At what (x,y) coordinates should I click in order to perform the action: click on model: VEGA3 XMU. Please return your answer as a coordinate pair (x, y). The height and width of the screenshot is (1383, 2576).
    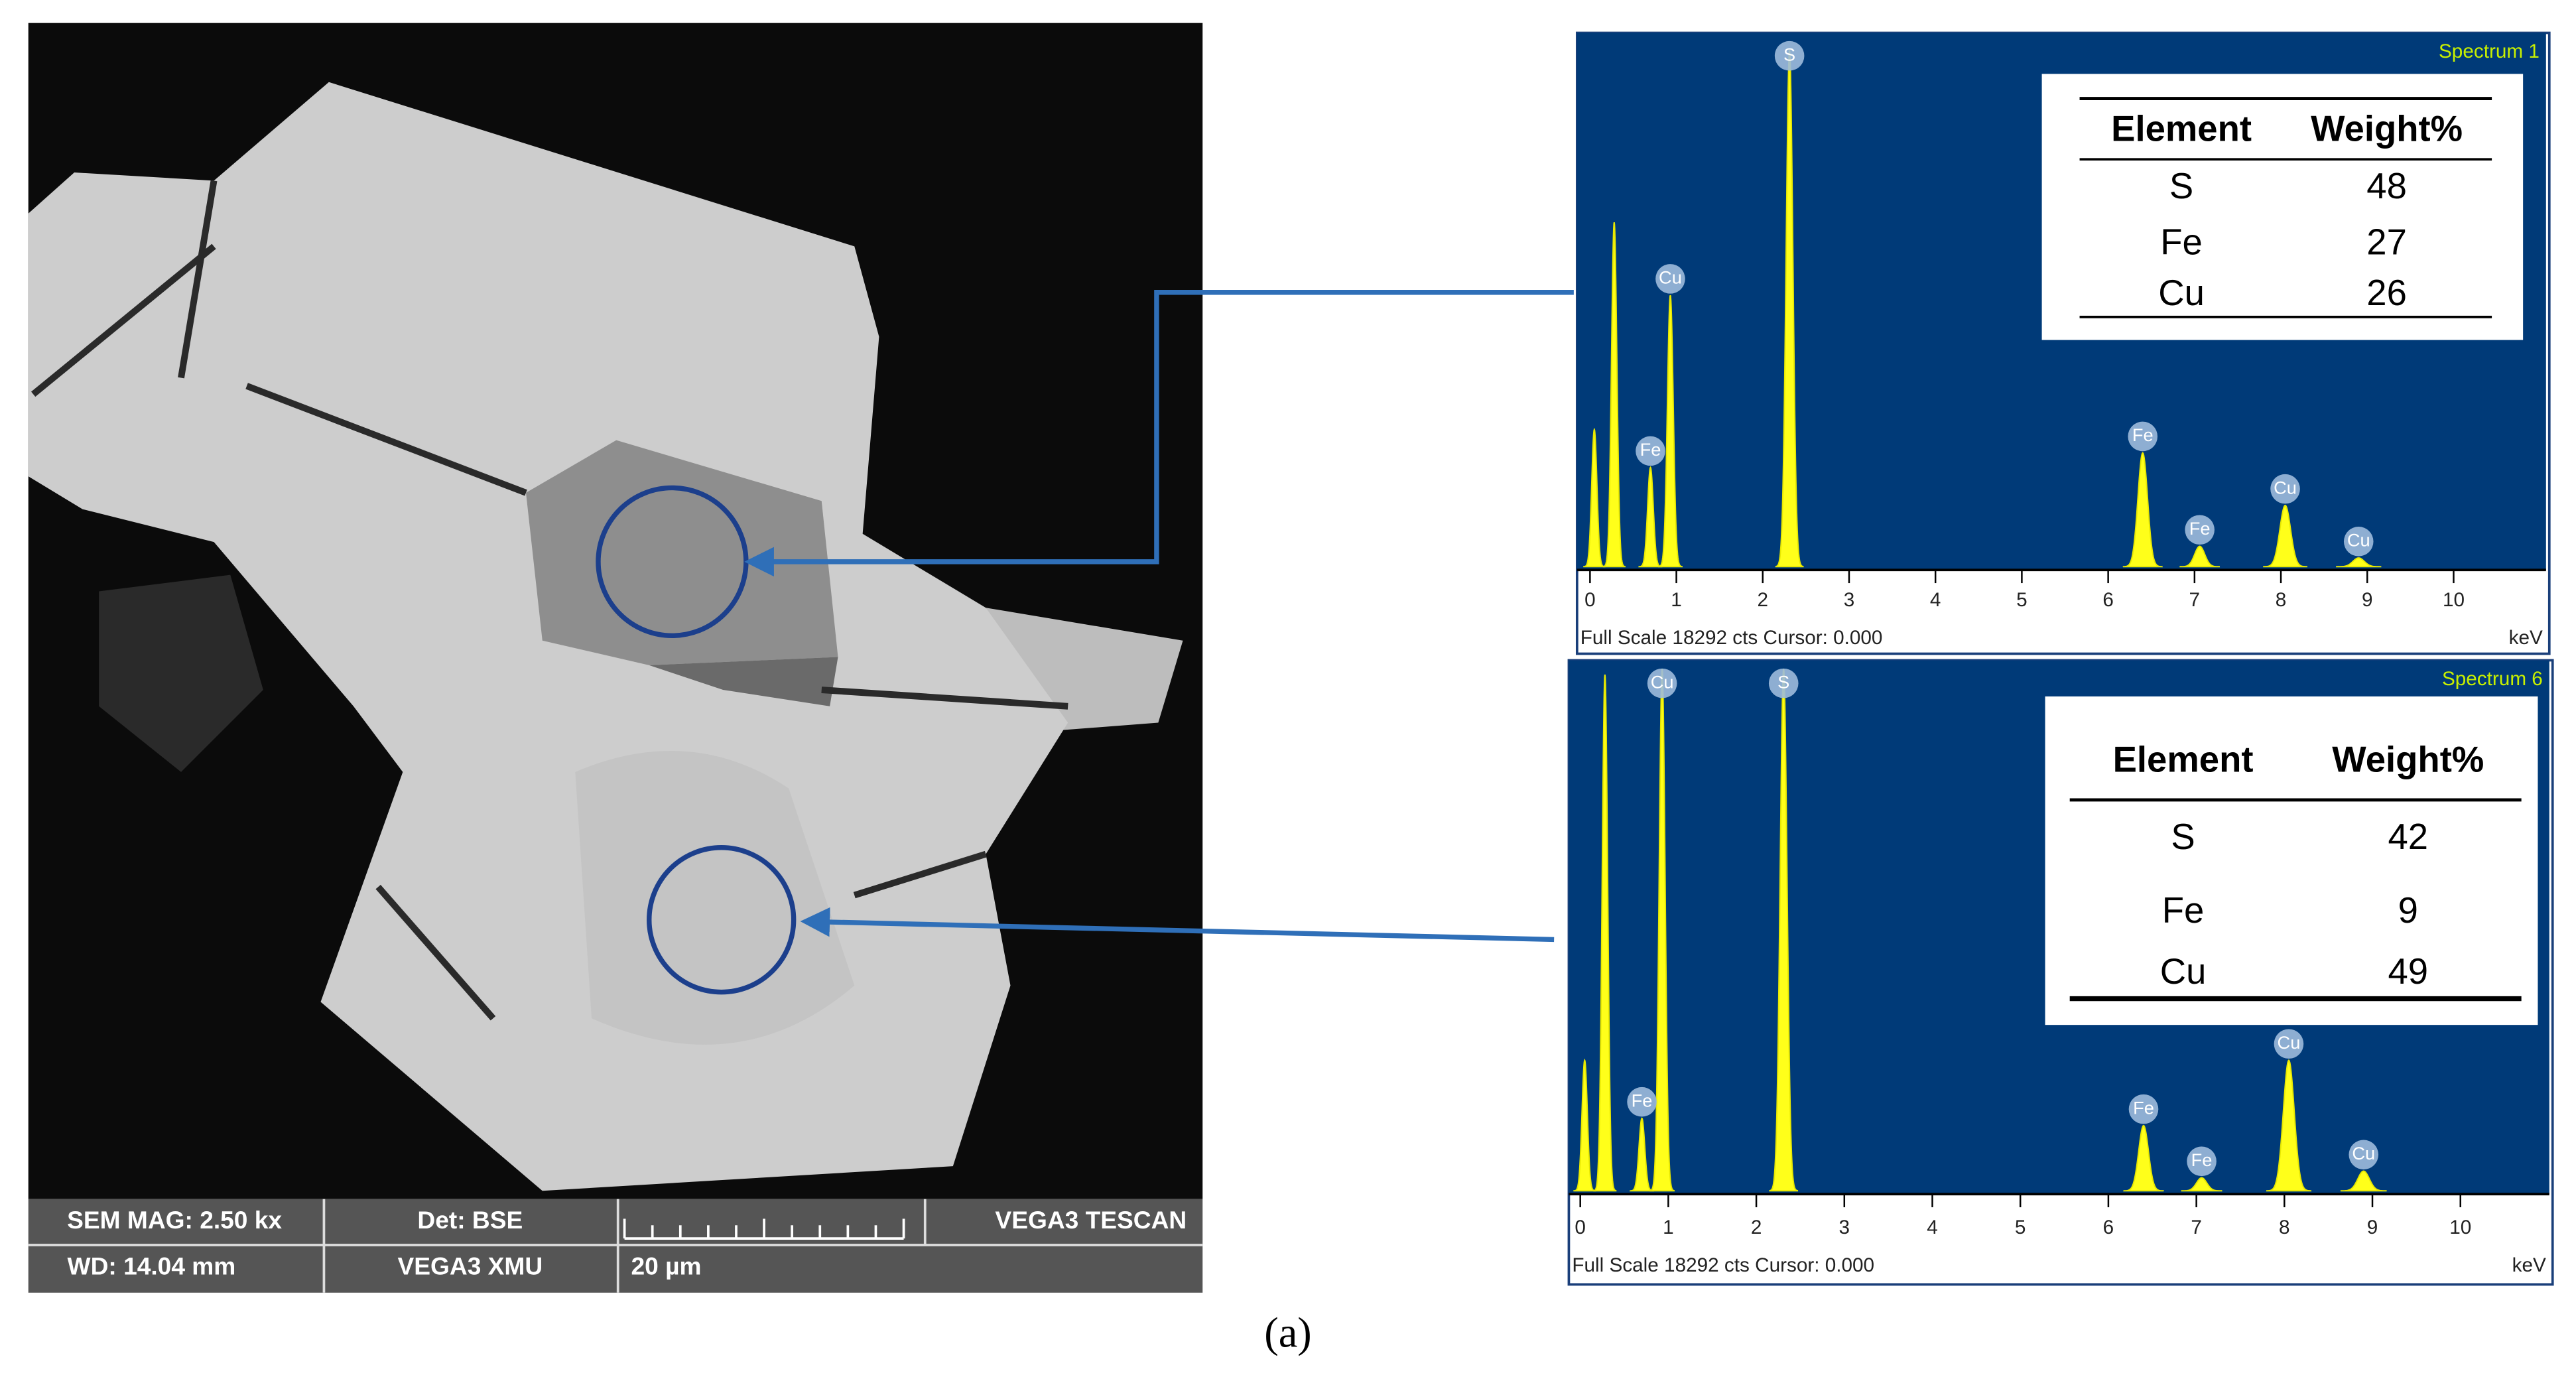
    Looking at the image, I should click on (470, 1266).